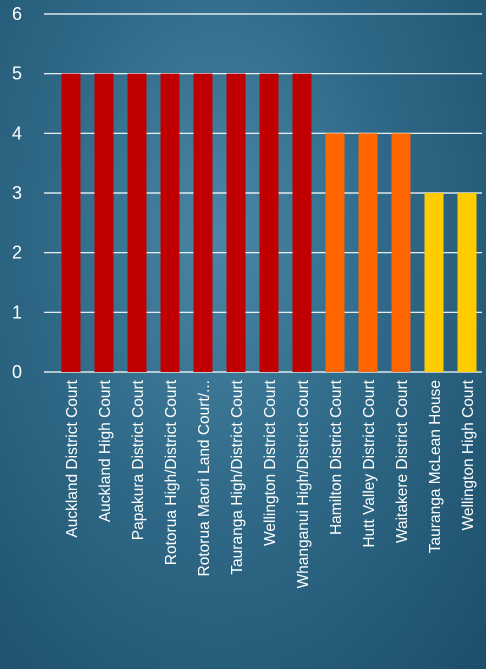 Image resolution: width=486 pixels, height=669 pixels. What do you see at coordinates (171, 472) in the screenshot?
I see `x-tick-label-4: Rotorua High/District Court` at bounding box center [171, 472].